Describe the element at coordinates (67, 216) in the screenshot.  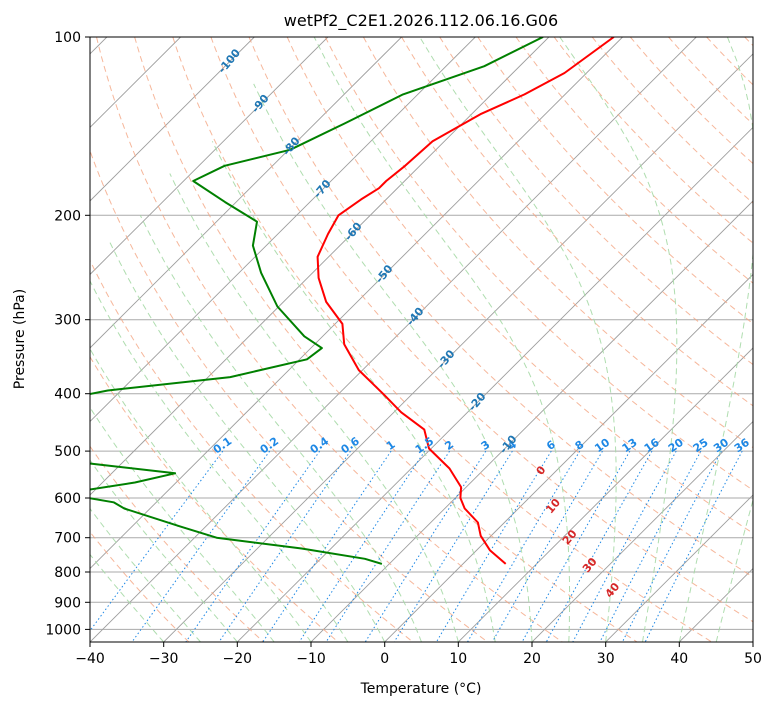
I see `y-tick-label: 200` at that location.